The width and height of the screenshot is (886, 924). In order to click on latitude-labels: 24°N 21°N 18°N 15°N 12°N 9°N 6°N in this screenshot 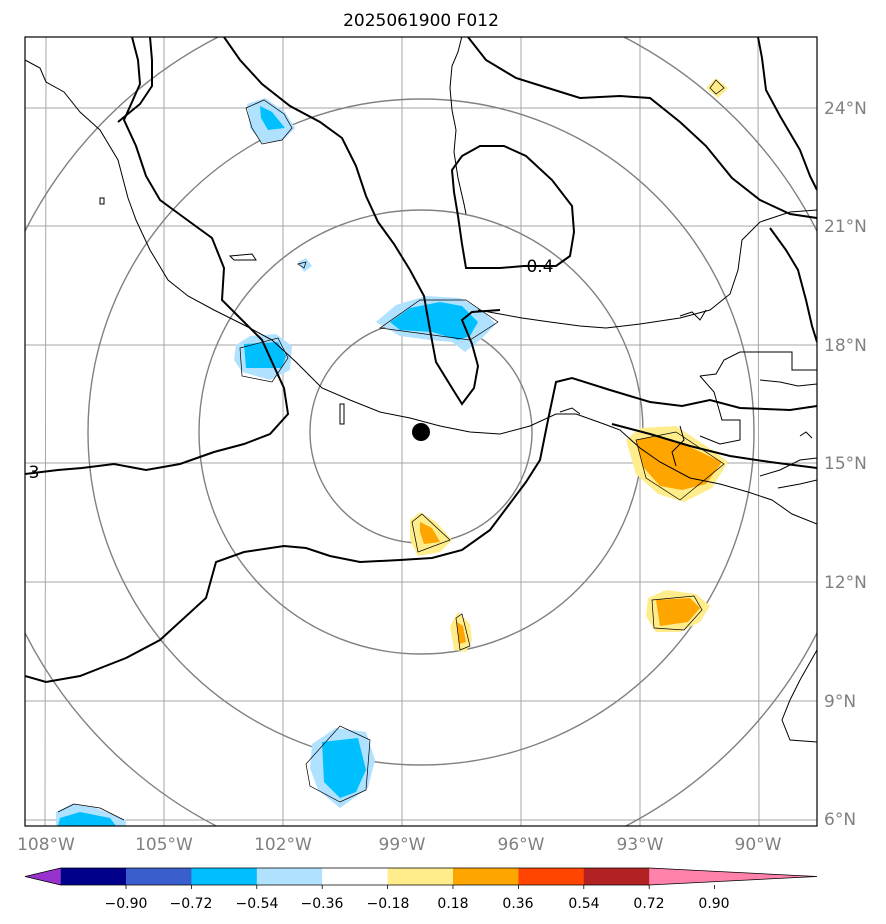, I will do `click(845, 464)`.